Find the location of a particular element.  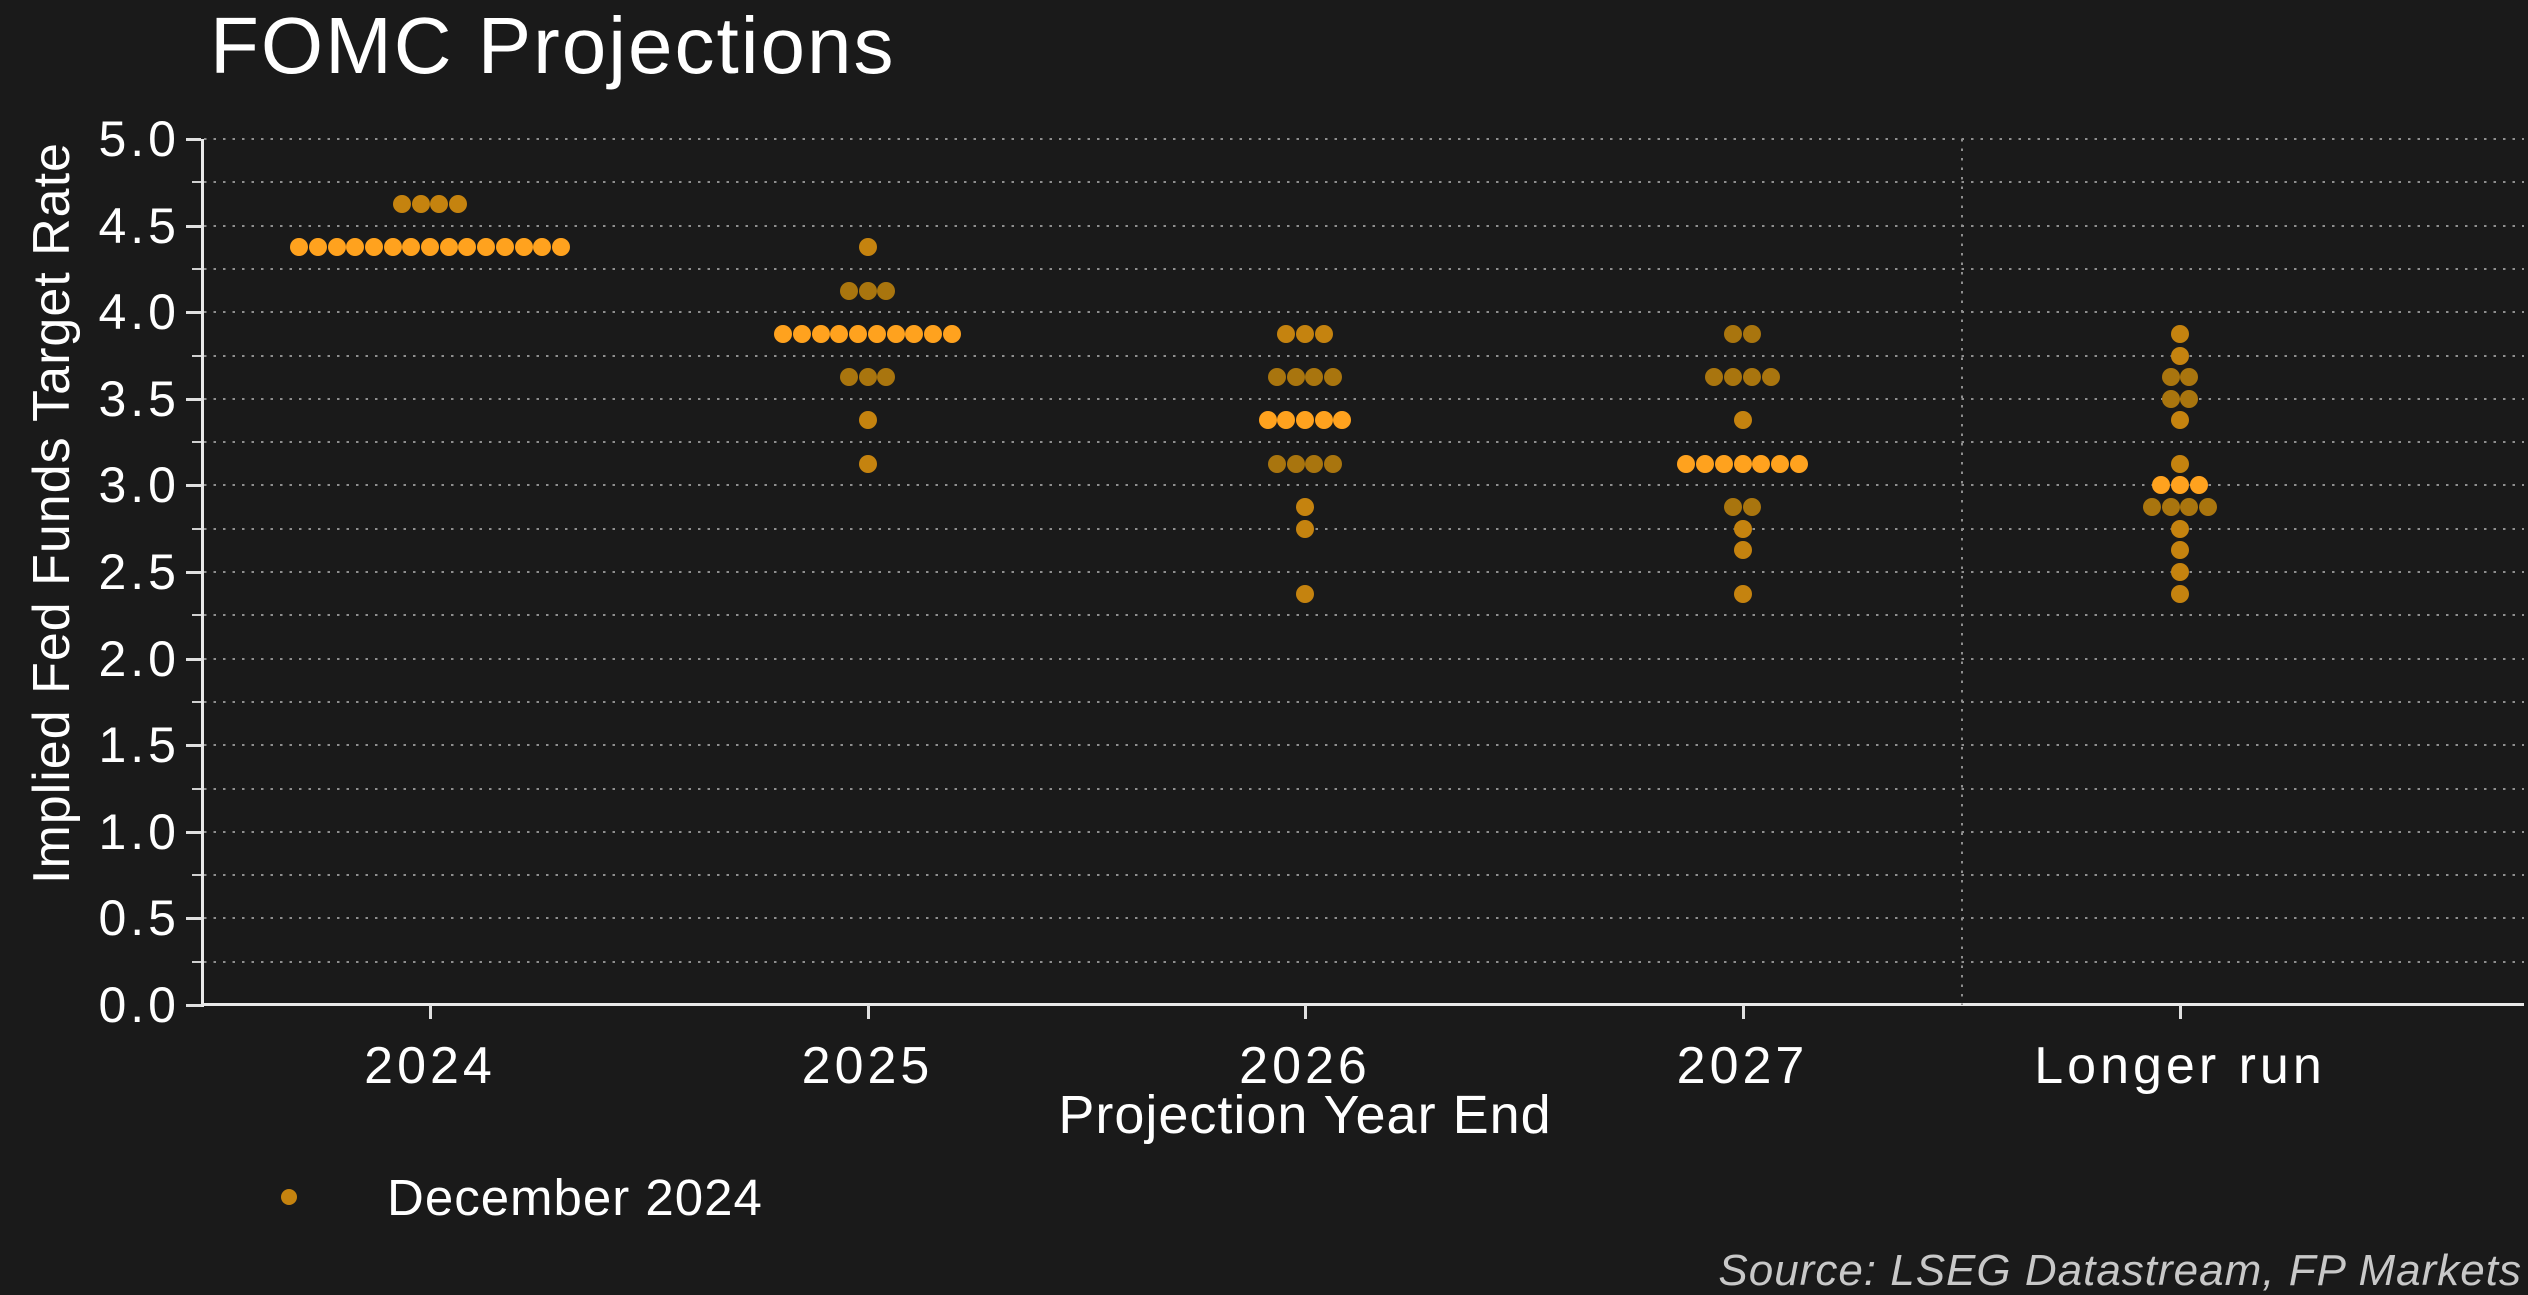

y-tick-label: 2.0 is located at coordinates (139, 658).